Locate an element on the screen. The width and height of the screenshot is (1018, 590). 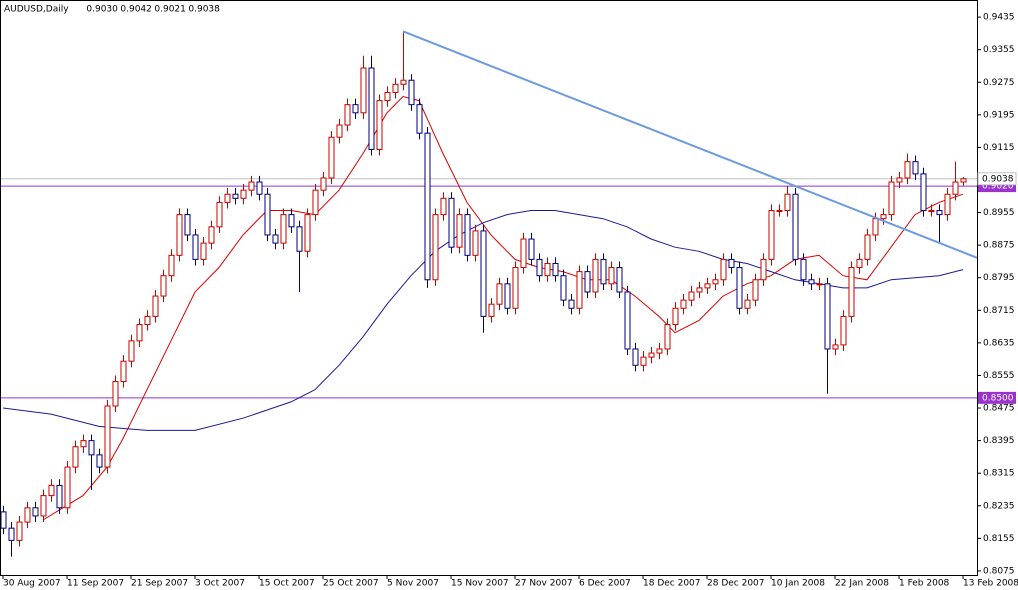
y-tick-label: 0.8875 is located at coordinates (999, 246).